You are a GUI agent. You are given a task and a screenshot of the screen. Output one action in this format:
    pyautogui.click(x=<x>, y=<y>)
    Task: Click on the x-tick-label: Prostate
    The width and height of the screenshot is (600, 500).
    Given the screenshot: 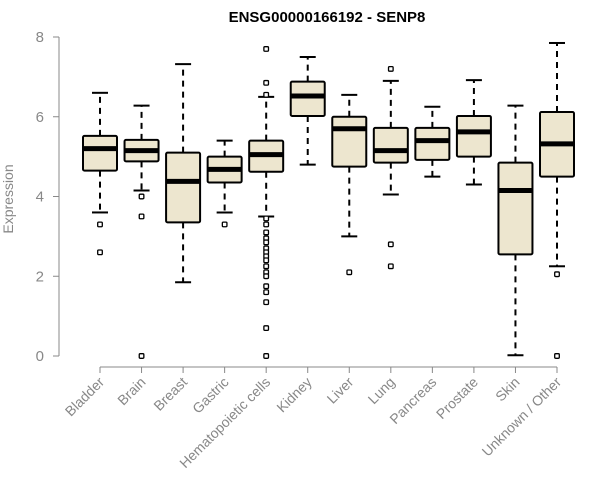 What is the action you would take?
    pyautogui.click(x=457, y=398)
    